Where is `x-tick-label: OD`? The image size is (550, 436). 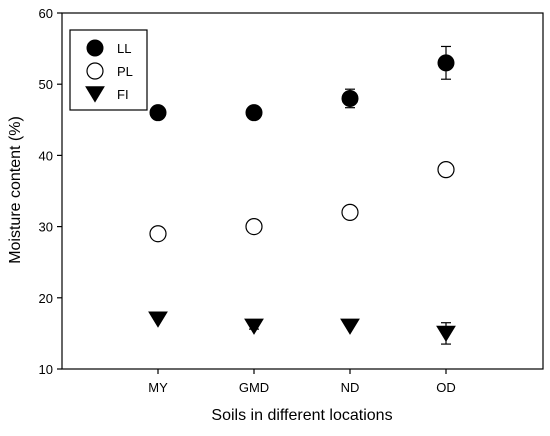
x-tick-label: OD is located at coordinates (446, 387).